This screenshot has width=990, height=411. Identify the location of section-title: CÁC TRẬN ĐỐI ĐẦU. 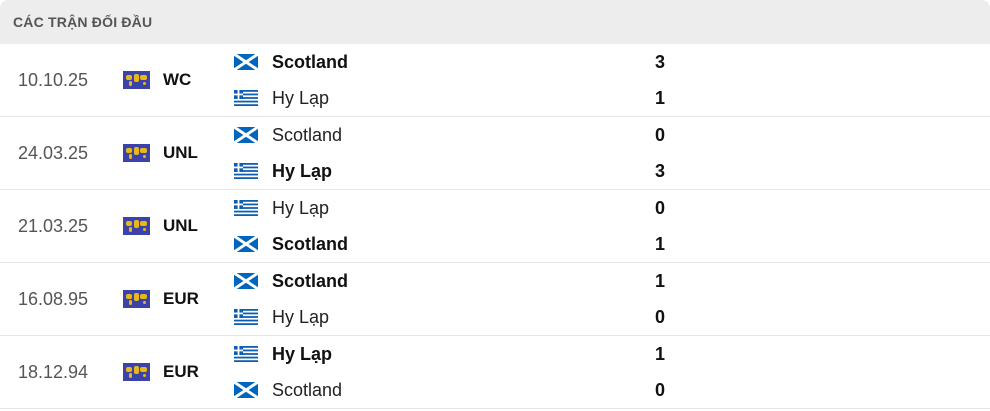
(83, 22).